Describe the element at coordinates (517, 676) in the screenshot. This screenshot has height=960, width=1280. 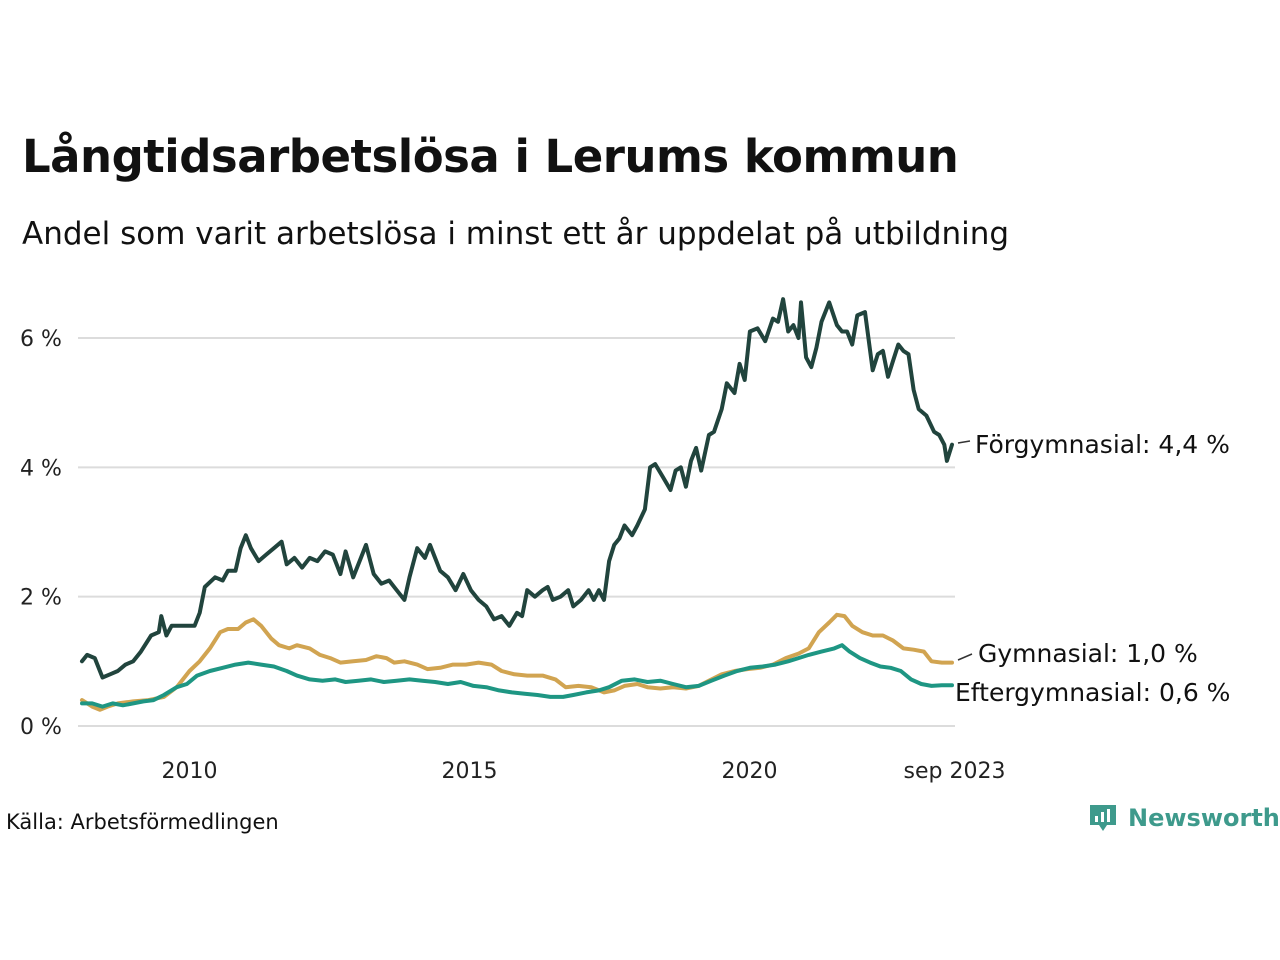
I see `series-line-eftergymnasial` at that location.